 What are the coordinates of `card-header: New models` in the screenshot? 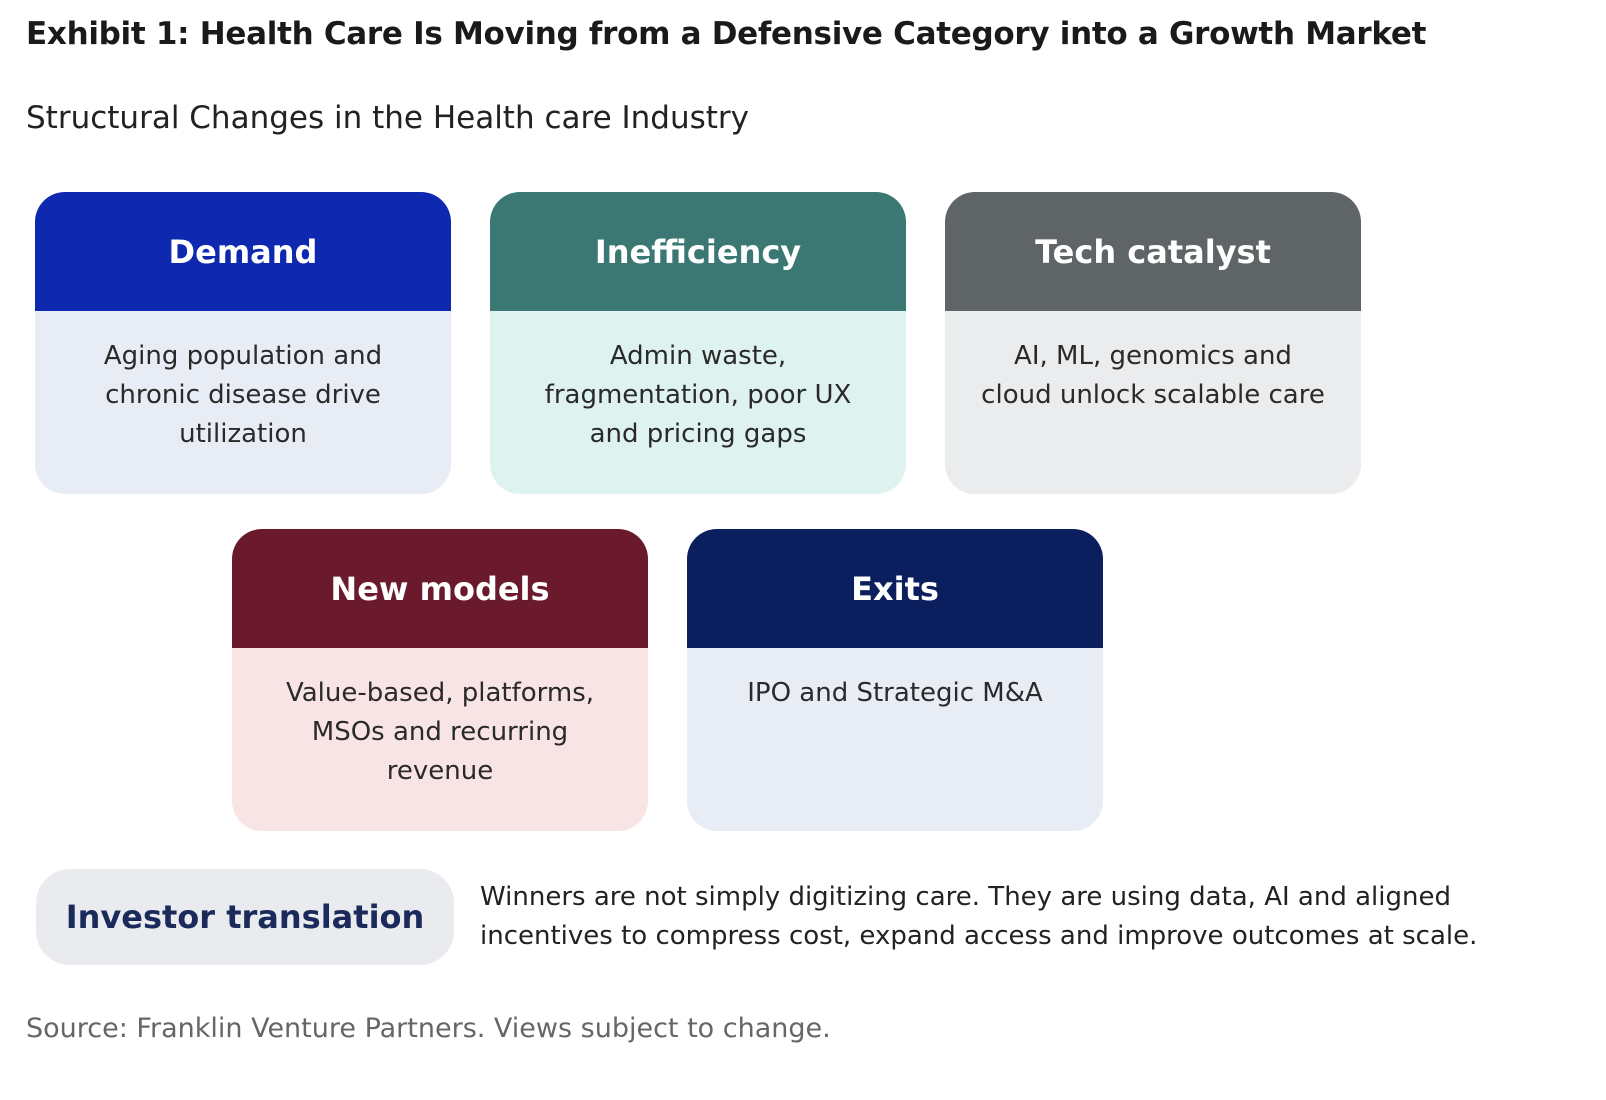 It's located at (440, 588).